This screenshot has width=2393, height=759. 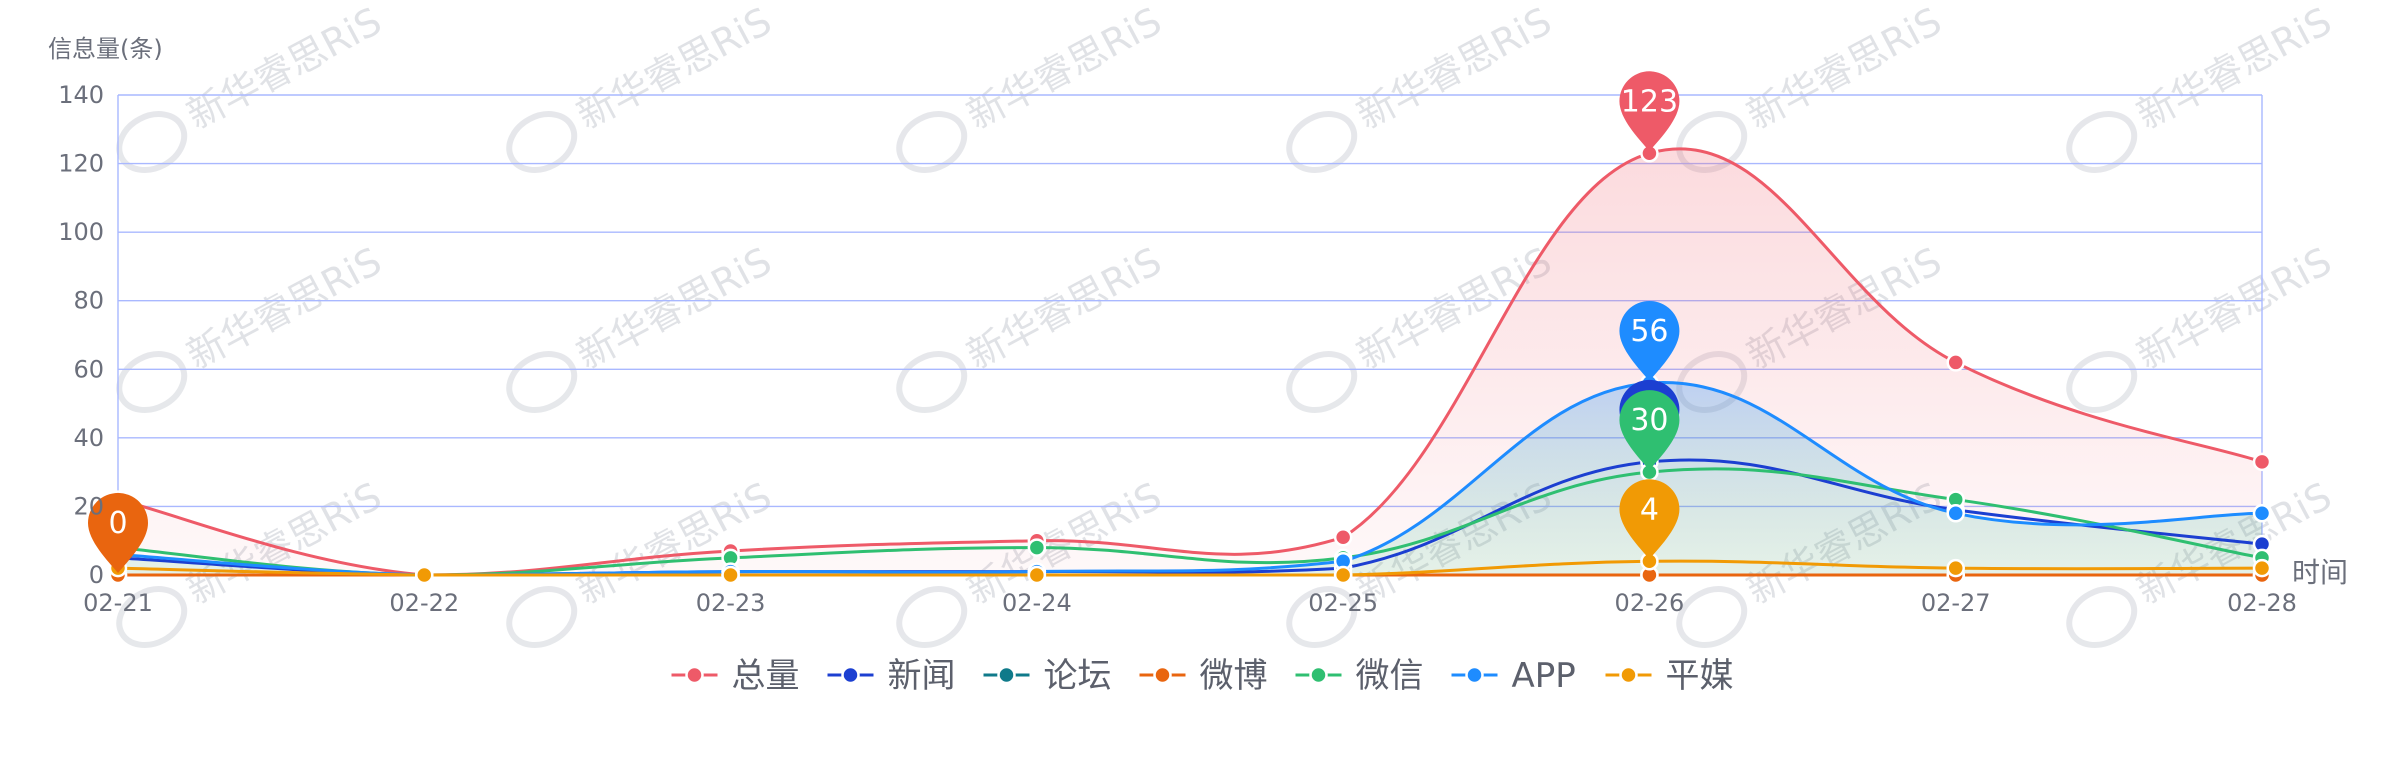 I want to click on legend-label: 微博, so click(x=1234, y=676).